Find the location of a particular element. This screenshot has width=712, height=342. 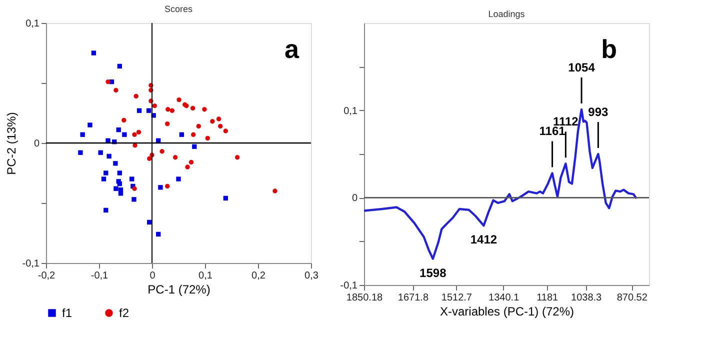

x-tick-label: 0,1 is located at coordinates (205, 276).